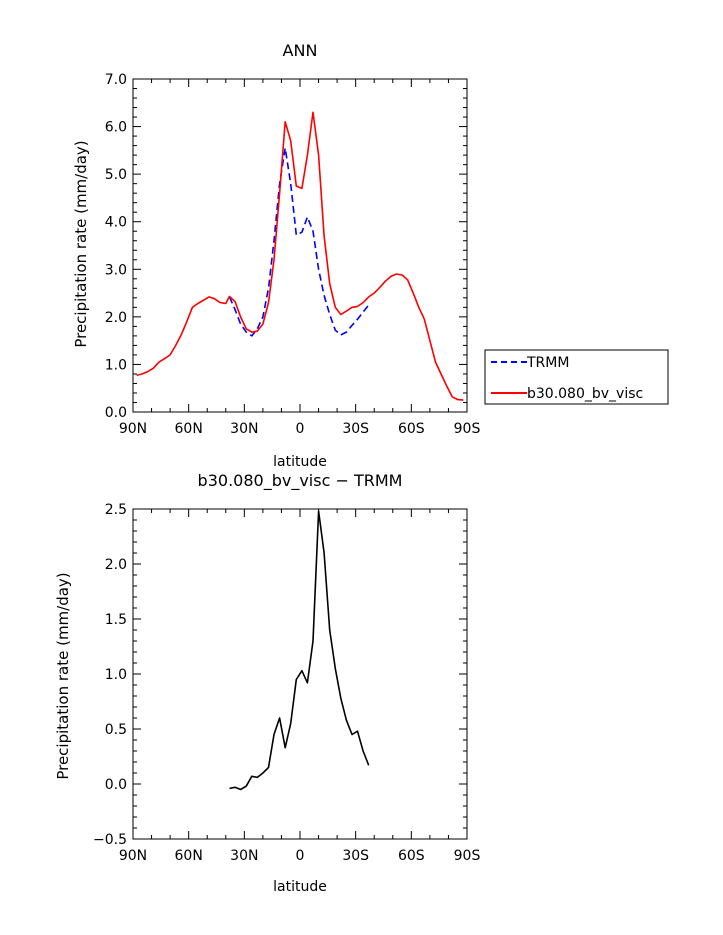 The height and width of the screenshot is (935, 723). I want to click on y-tick-label: 6.0, so click(116, 128).